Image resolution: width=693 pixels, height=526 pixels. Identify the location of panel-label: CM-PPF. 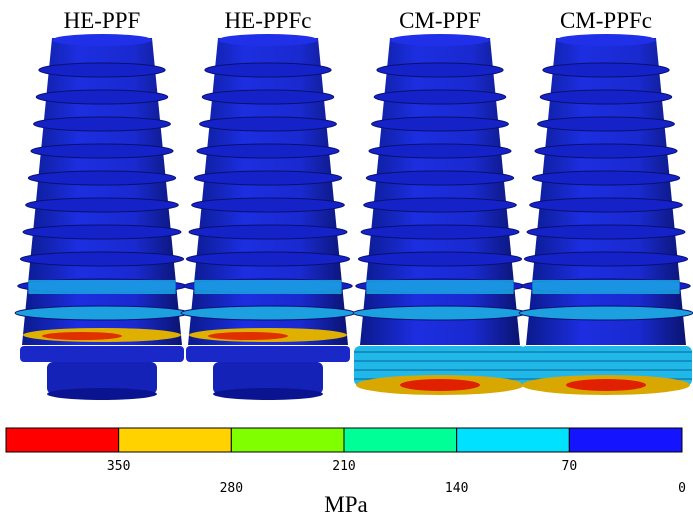
(440, 20).